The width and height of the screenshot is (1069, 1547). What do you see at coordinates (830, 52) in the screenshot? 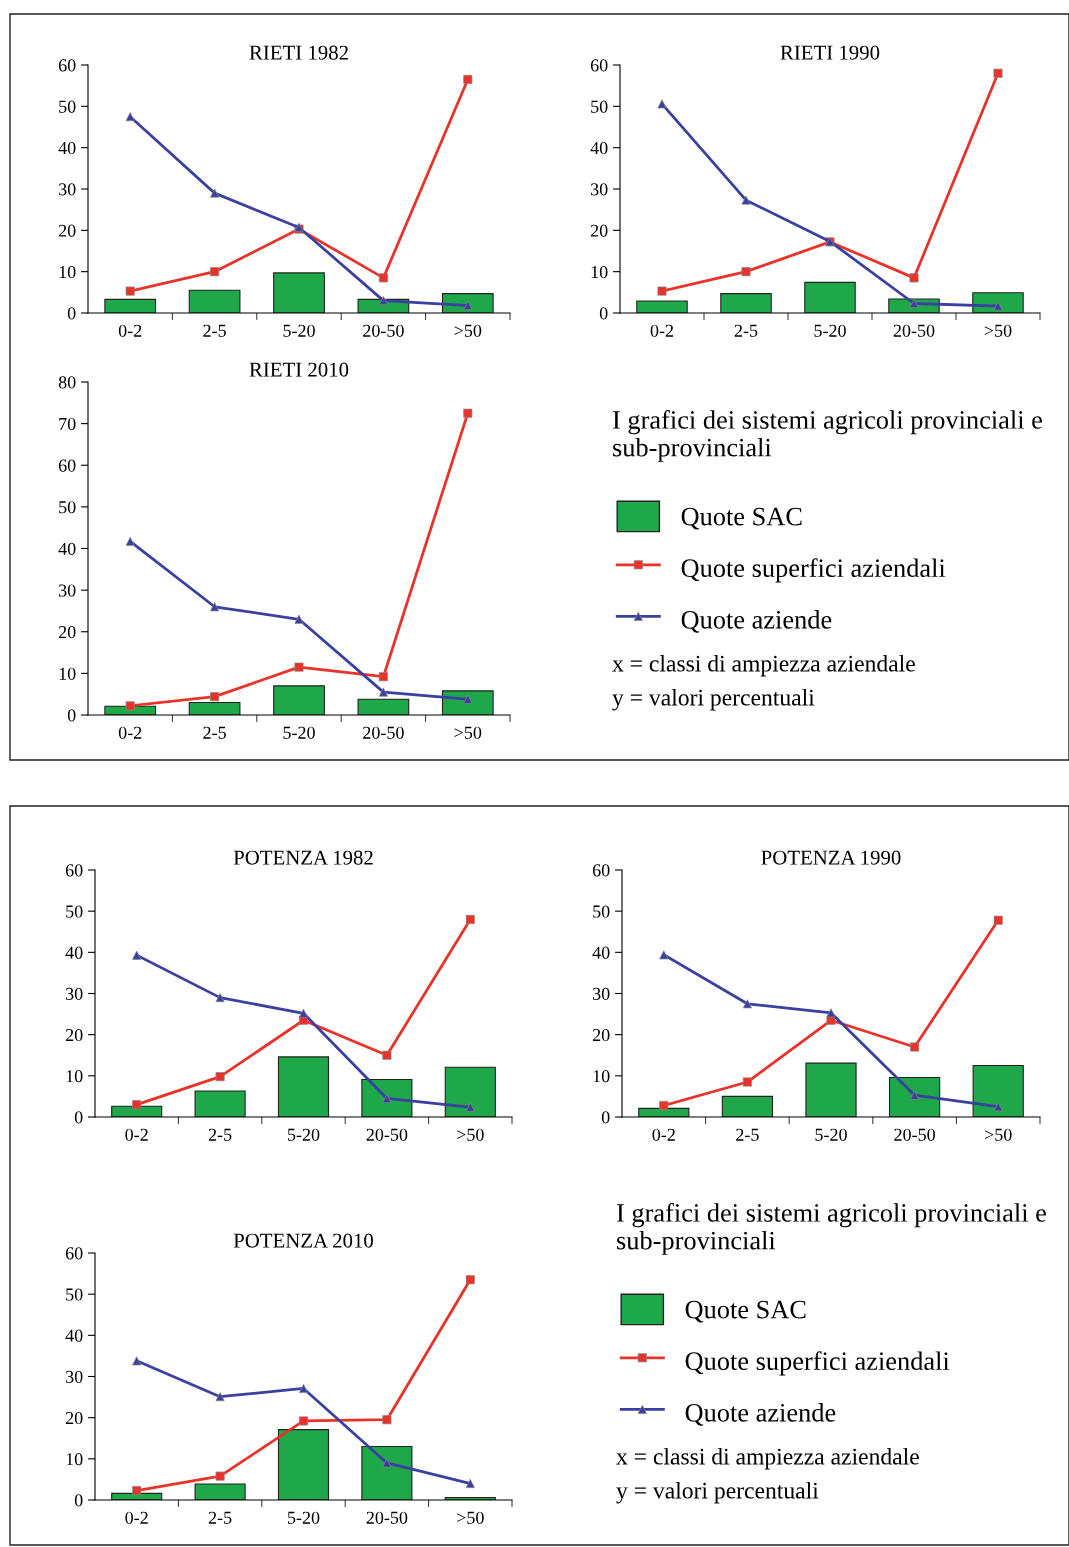
I see `chart-title: RIETI 1990` at bounding box center [830, 52].